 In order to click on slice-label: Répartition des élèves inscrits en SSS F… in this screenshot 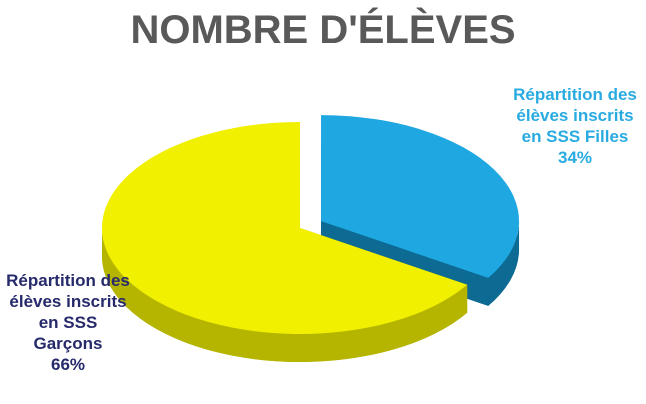, I will do `click(575, 126)`.